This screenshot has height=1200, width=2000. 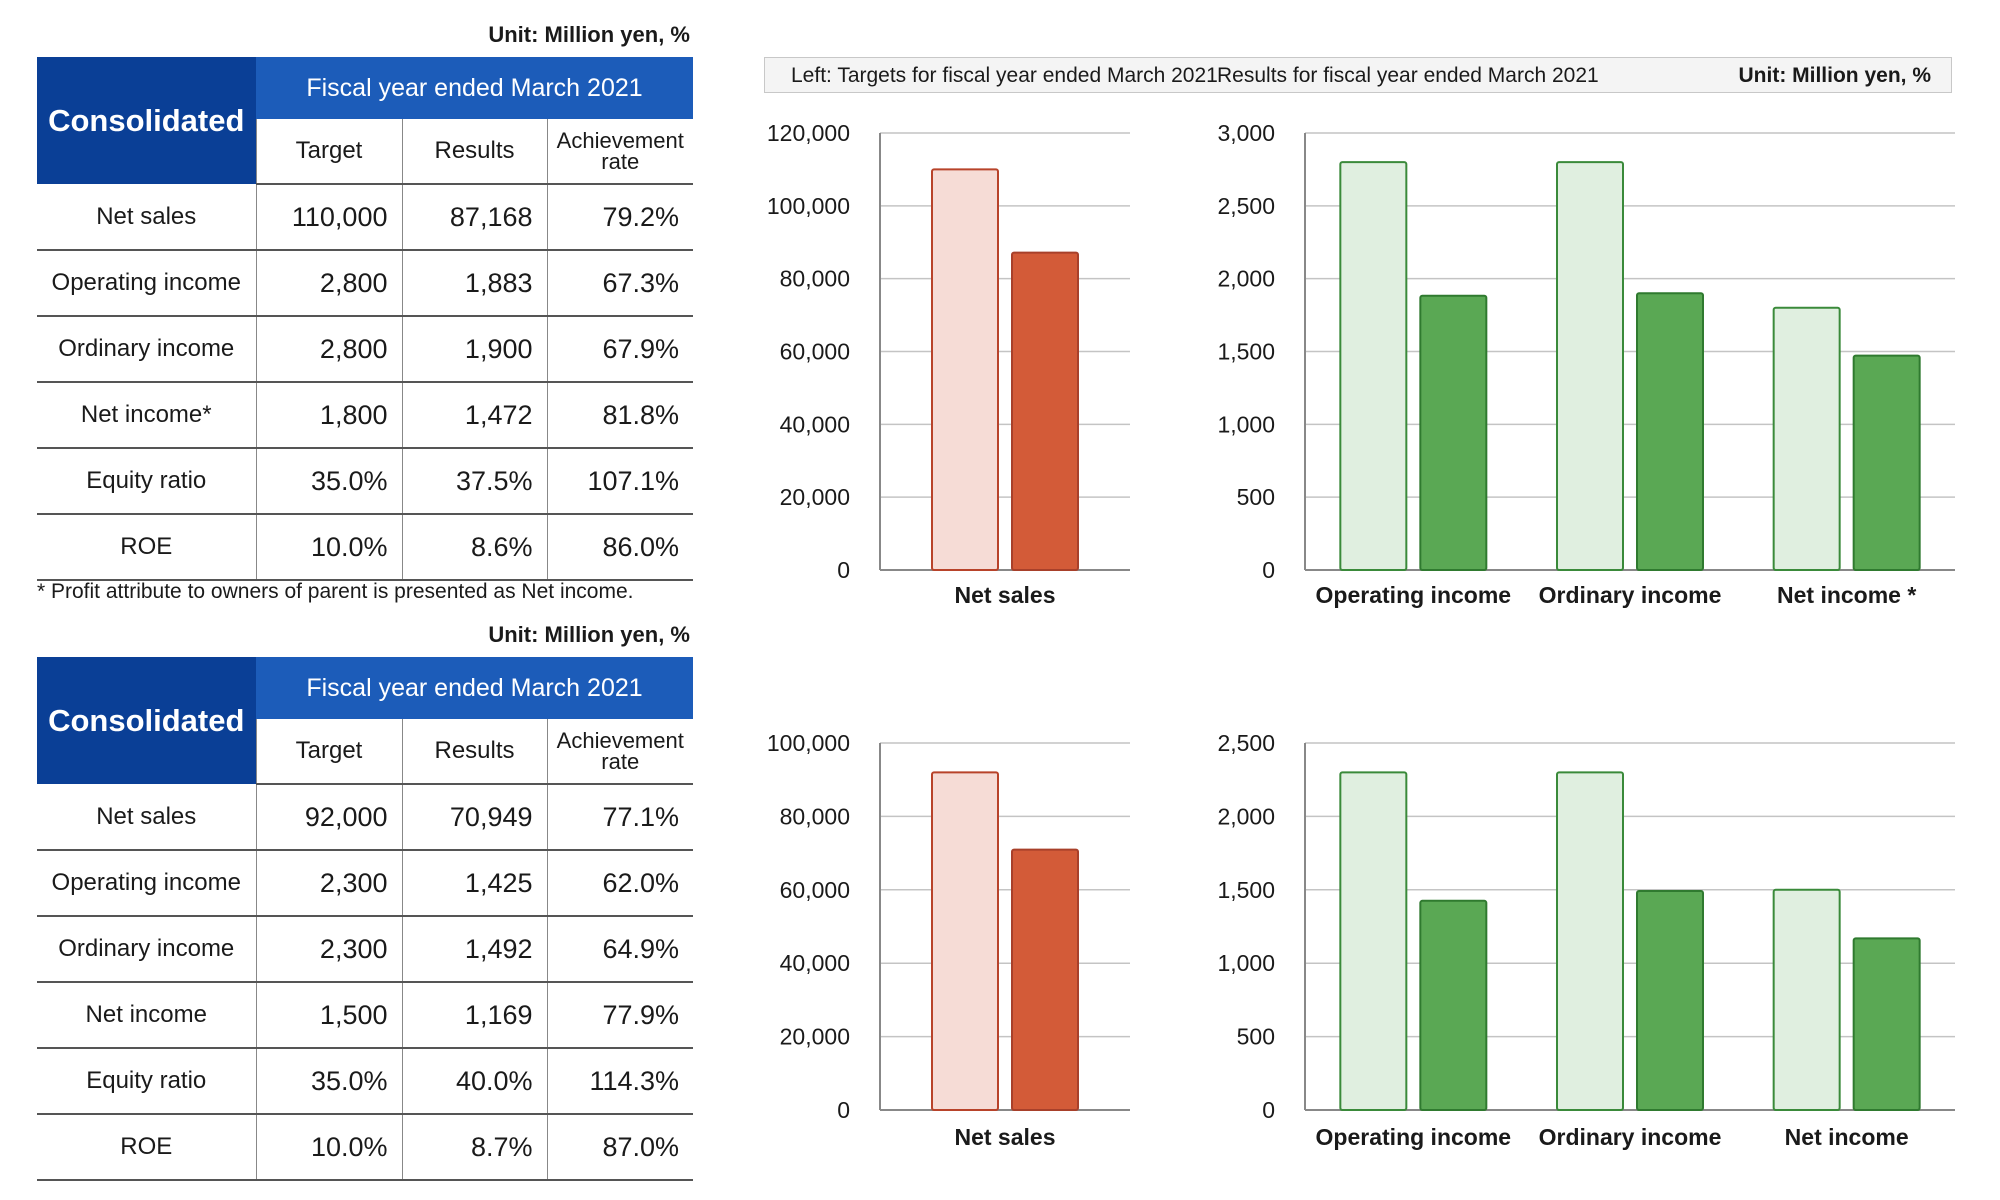 I want to click on achievement-cell: 77.9%, so click(x=620, y=1015).